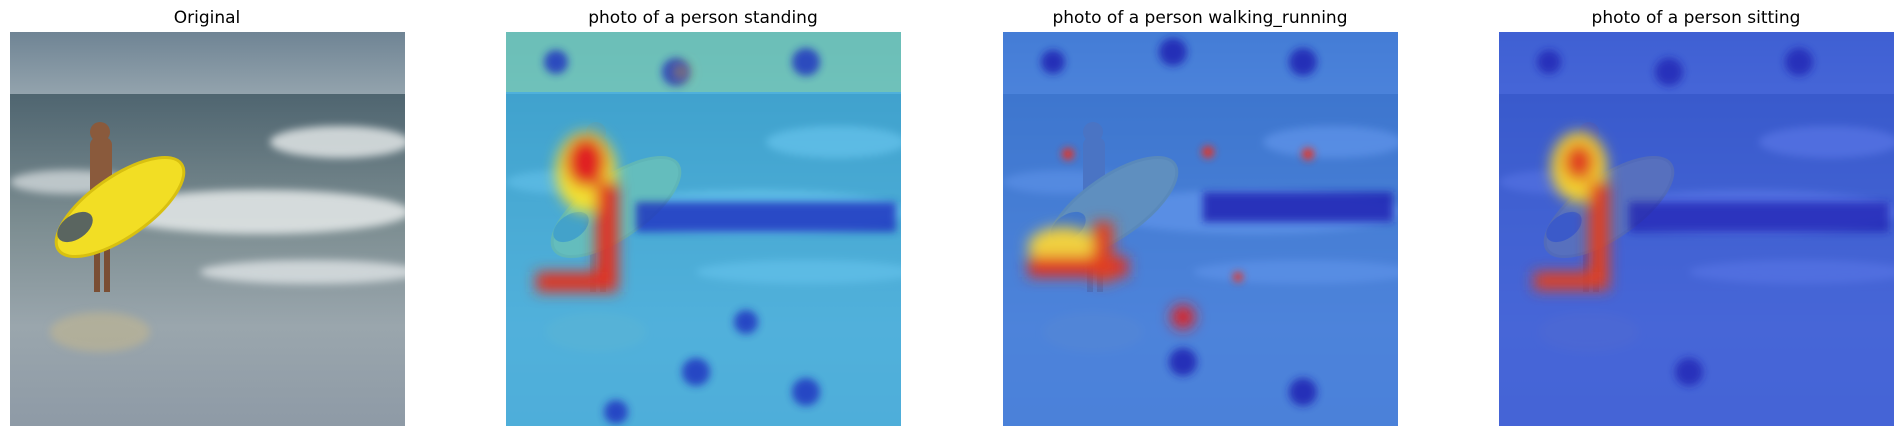 The image size is (1903, 437). What do you see at coordinates (1199, 18) in the screenshot?
I see `panel-title: photo of a person walking_running` at bounding box center [1199, 18].